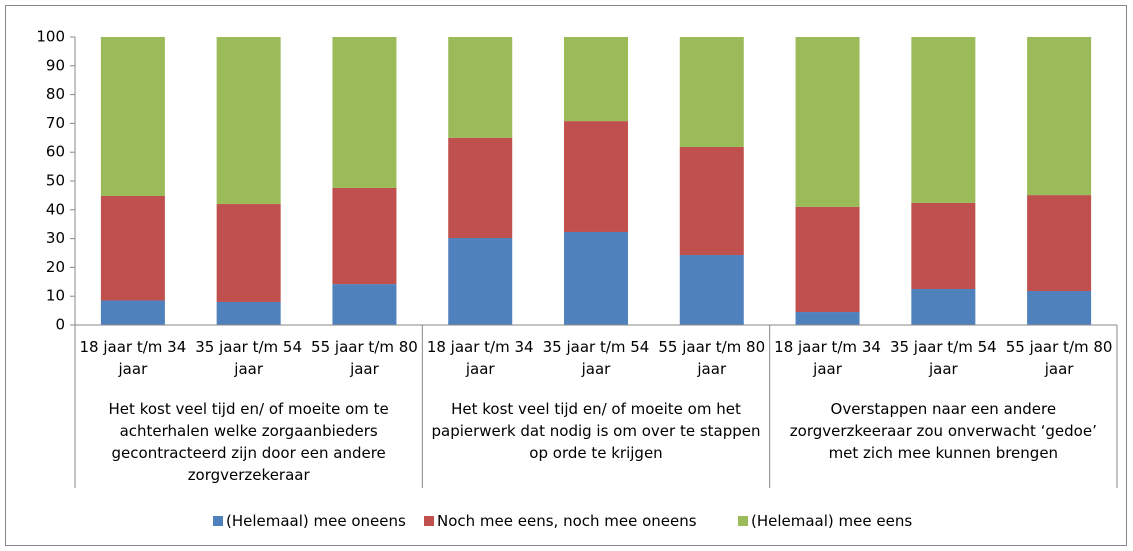 The image size is (1133, 551). I want to click on y-tick-label: 60, so click(55, 152).